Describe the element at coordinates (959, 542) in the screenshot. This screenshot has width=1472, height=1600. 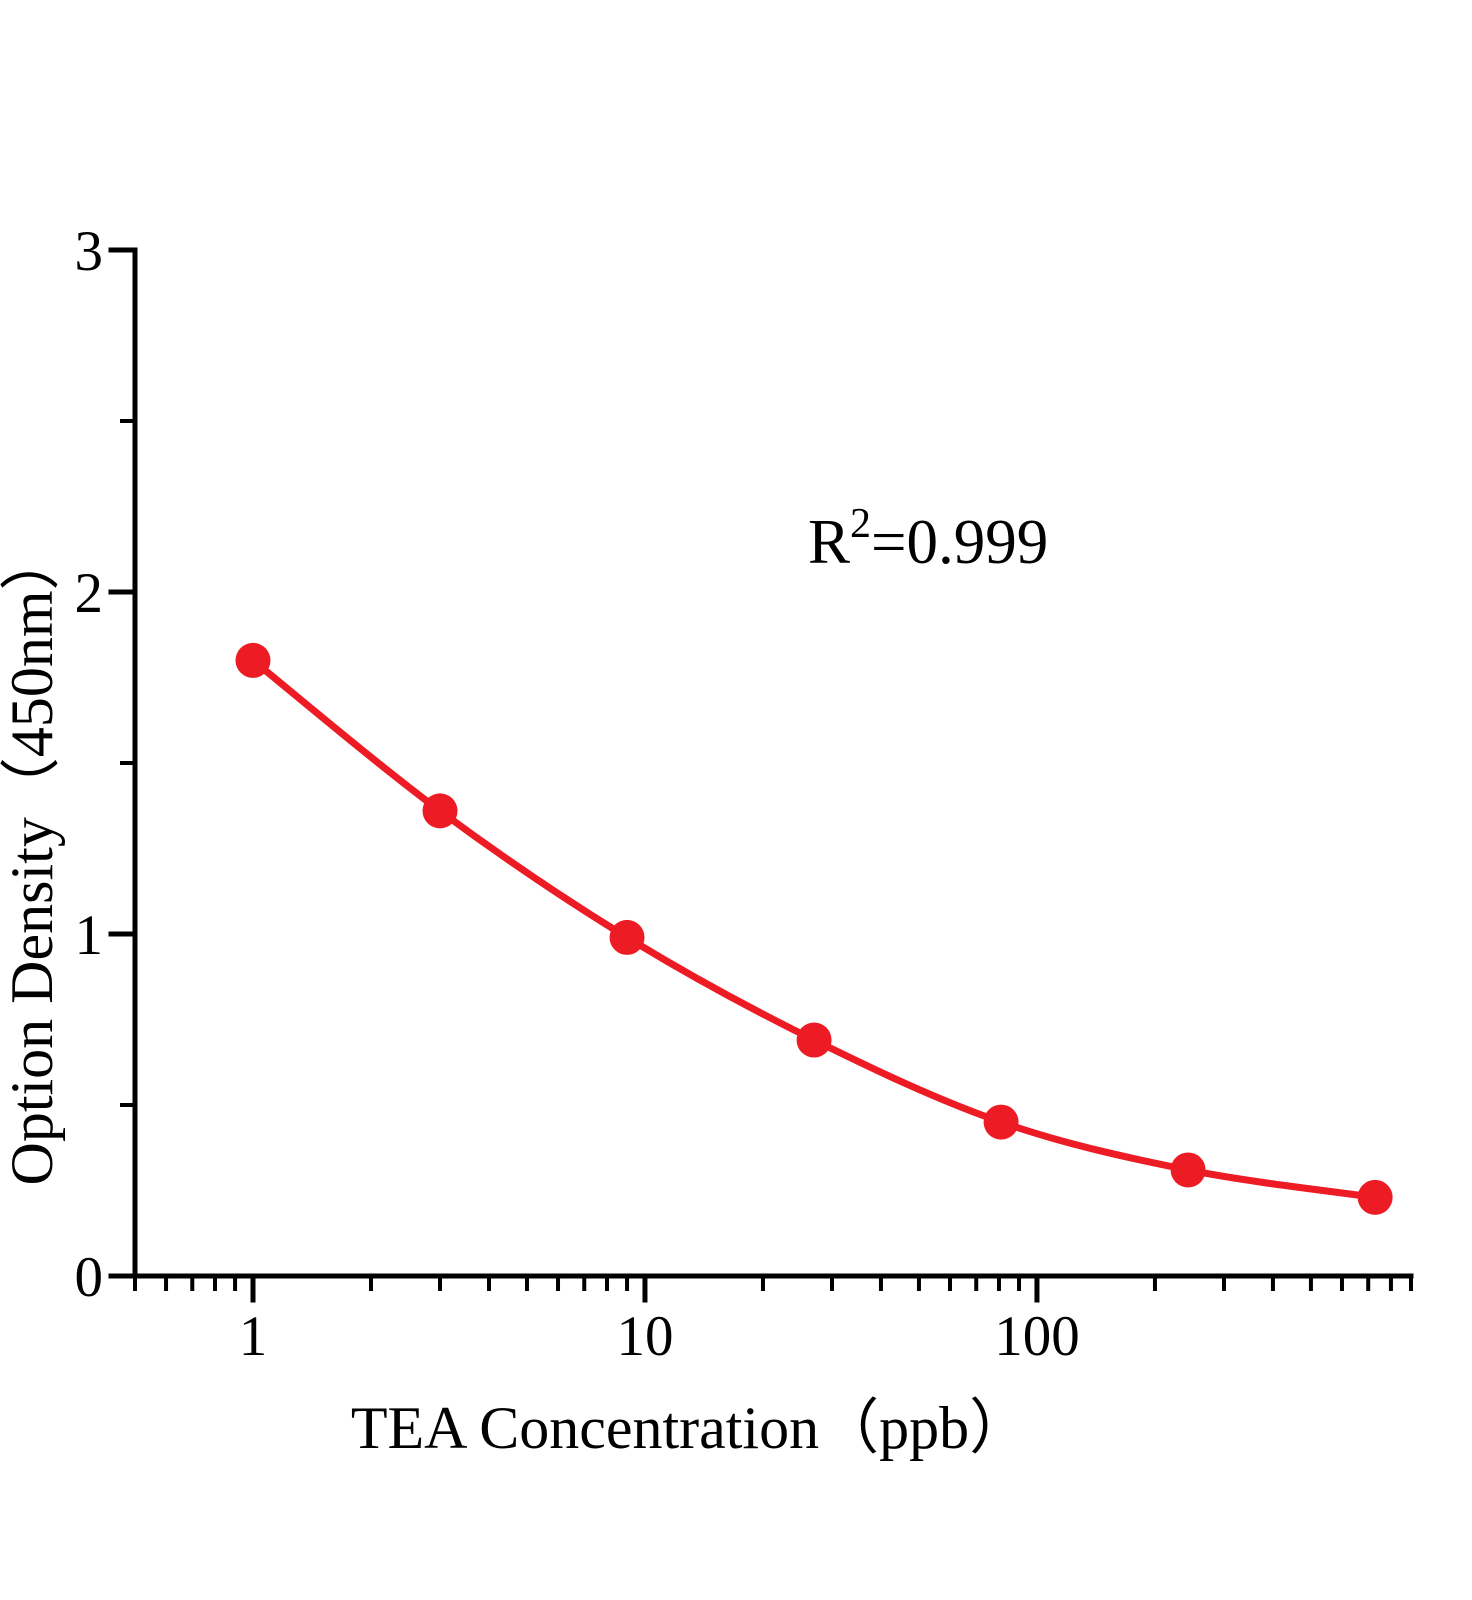
I see `r-squared-value: =0.999` at that location.